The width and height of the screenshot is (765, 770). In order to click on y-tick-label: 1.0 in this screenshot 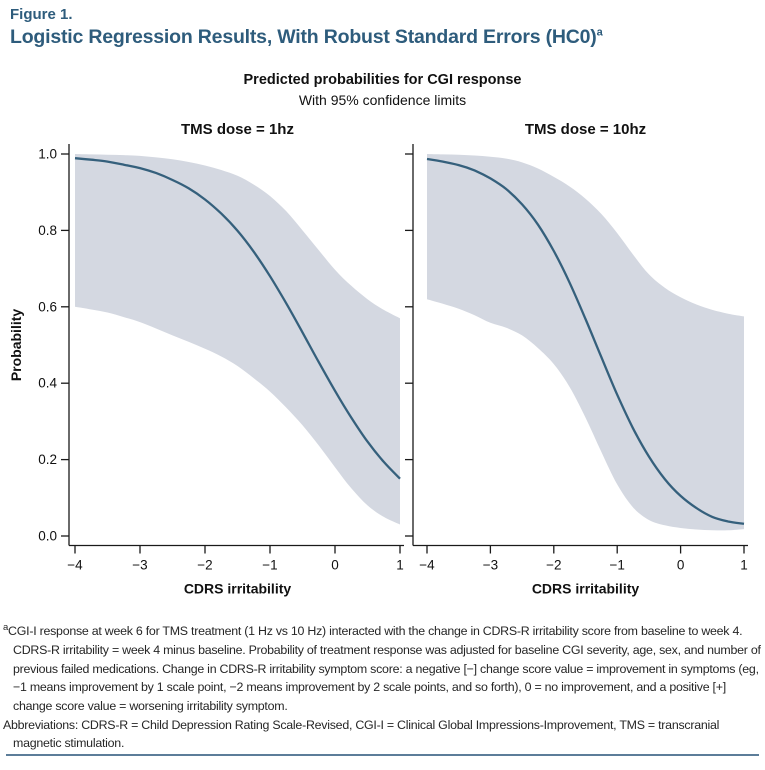, I will do `click(47, 154)`.